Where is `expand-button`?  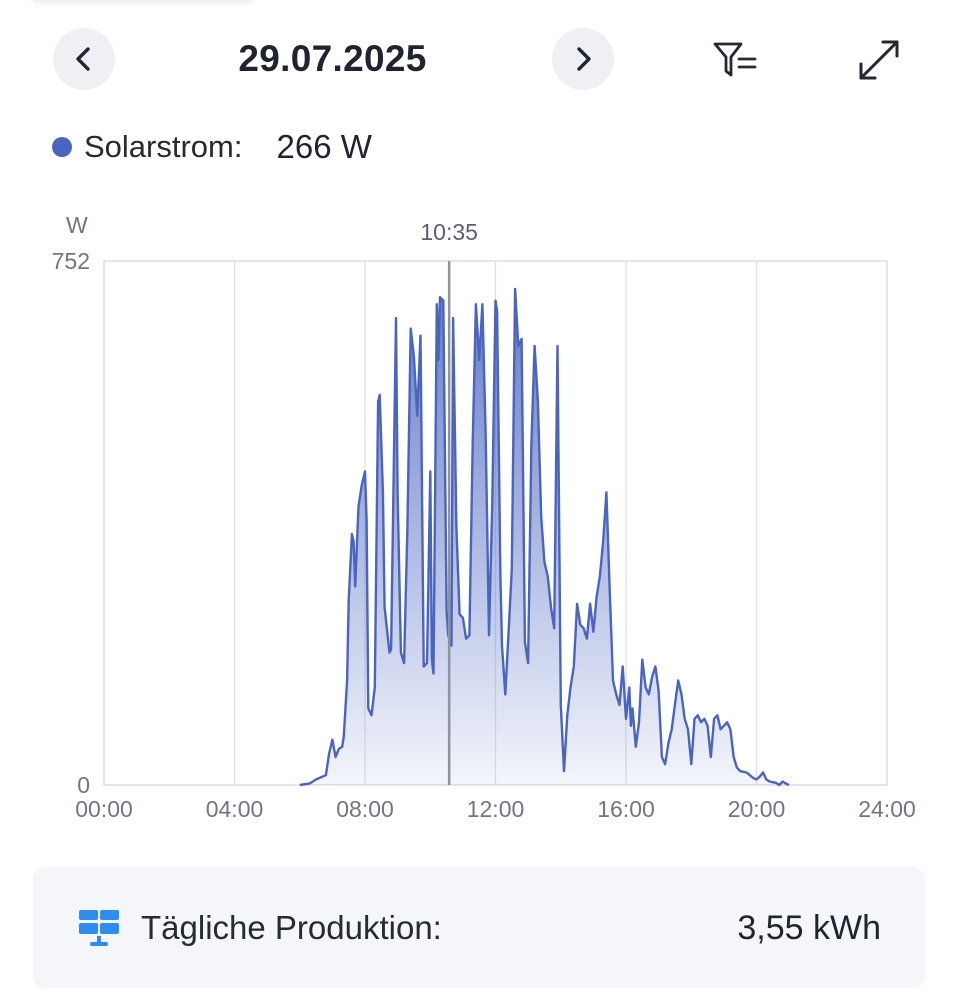 expand-button is located at coordinates (879, 60).